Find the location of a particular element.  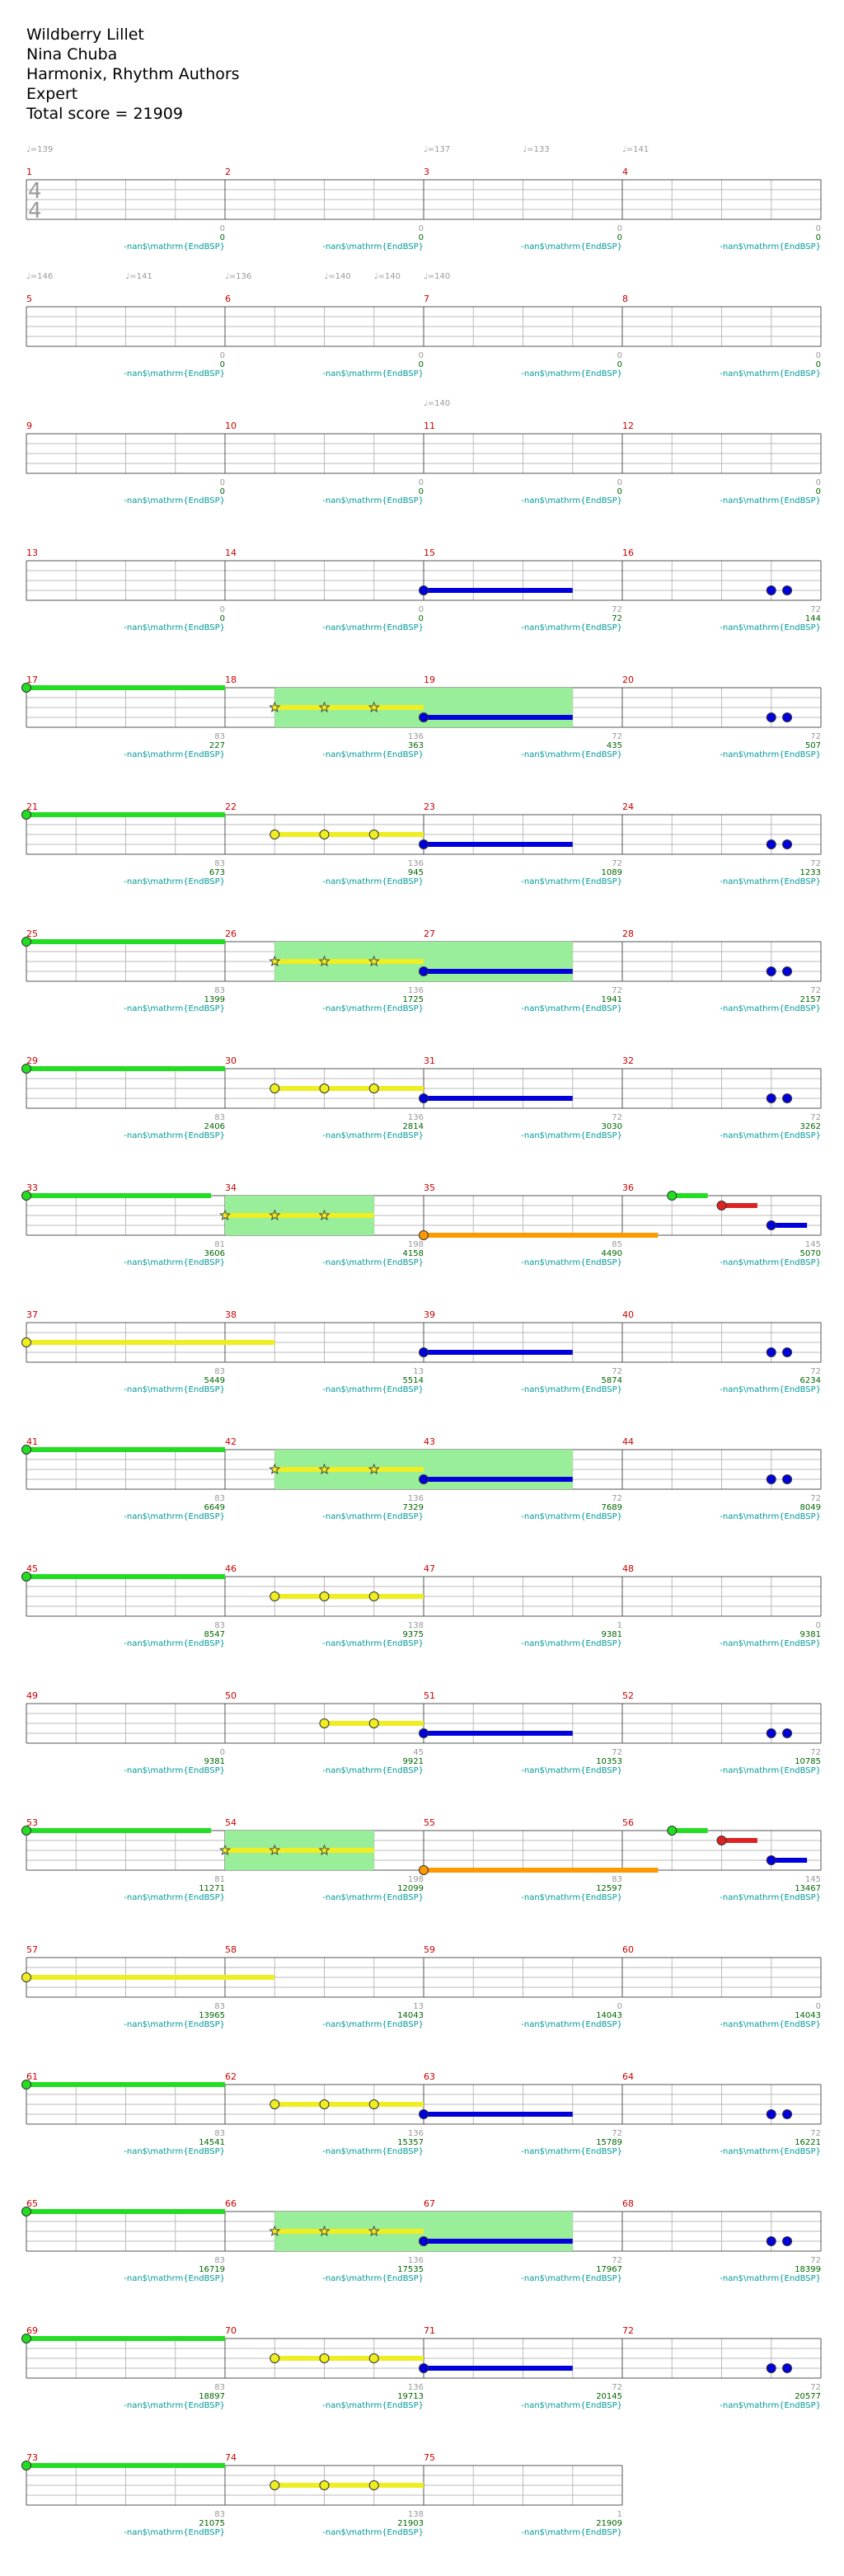

measure-number: 28 is located at coordinates (628, 933).